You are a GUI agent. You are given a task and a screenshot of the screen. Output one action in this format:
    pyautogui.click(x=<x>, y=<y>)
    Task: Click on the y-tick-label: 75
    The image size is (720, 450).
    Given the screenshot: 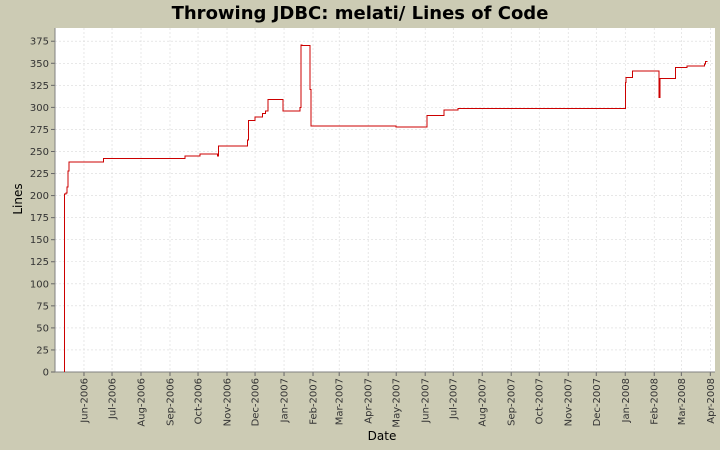 What is the action you would take?
    pyautogui.click(x=42, y=306)
    